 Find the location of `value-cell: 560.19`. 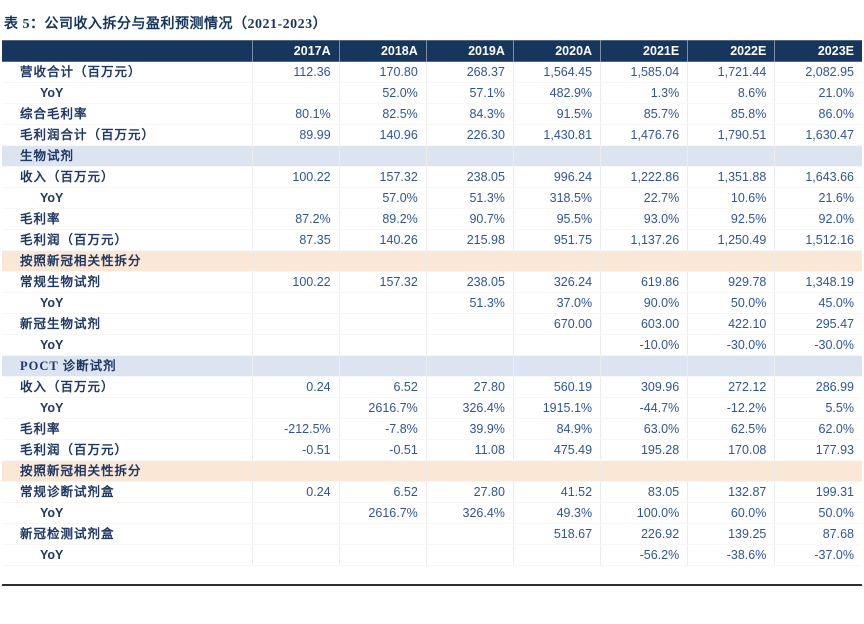

value-cell: 560.19 is located at coordinates (556, 387).